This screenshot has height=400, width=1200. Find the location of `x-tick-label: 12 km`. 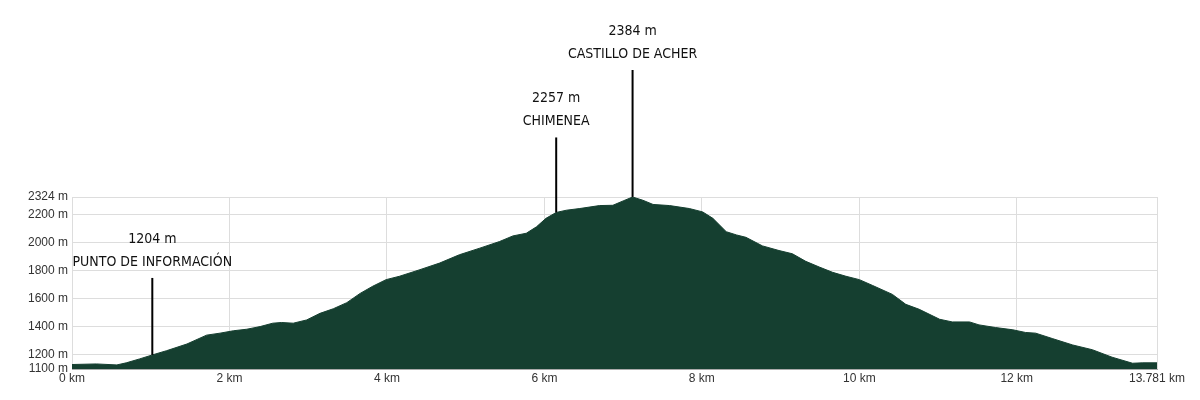

x-tick-label: 12 km is located at coordinates (1017, 377).